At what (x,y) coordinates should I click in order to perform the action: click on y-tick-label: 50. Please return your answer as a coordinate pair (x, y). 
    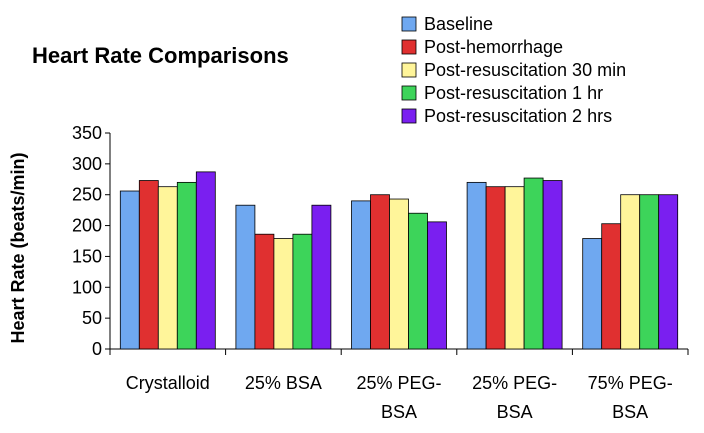
    Looking at the image, I should click on (92, 318).